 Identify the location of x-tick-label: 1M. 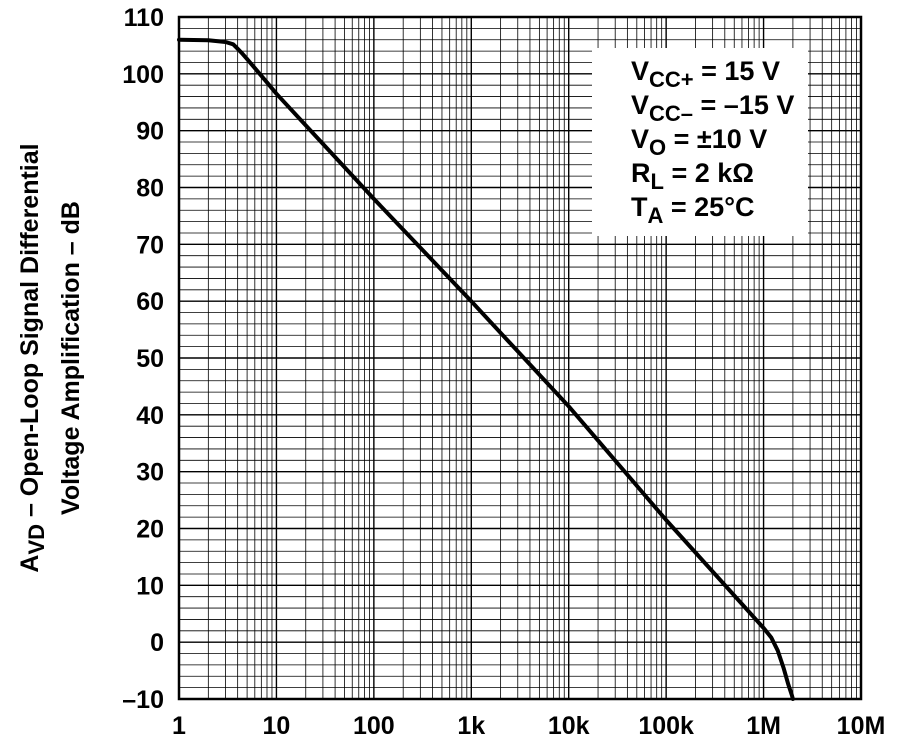
(763, 726).